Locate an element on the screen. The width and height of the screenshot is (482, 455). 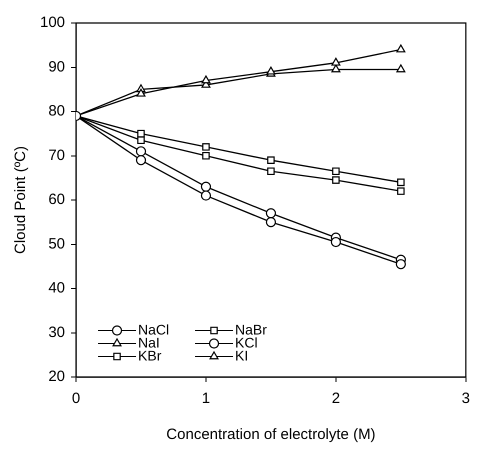
y-tick-label: 50 is located at coordinates (57, 243).